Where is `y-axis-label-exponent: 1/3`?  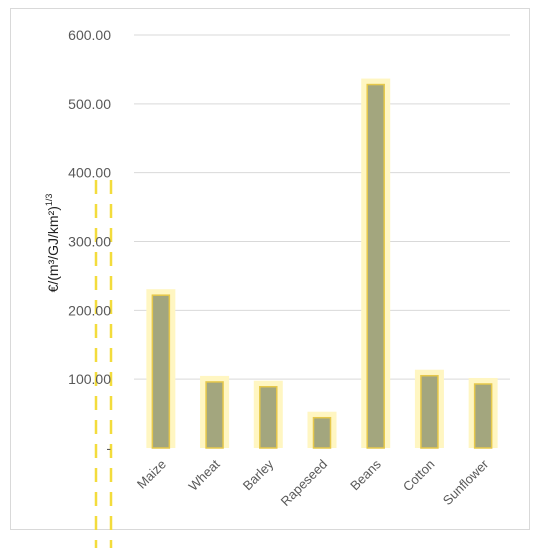
y-axis-label-exponent: 1/3 is located at coordinates (49, 200).